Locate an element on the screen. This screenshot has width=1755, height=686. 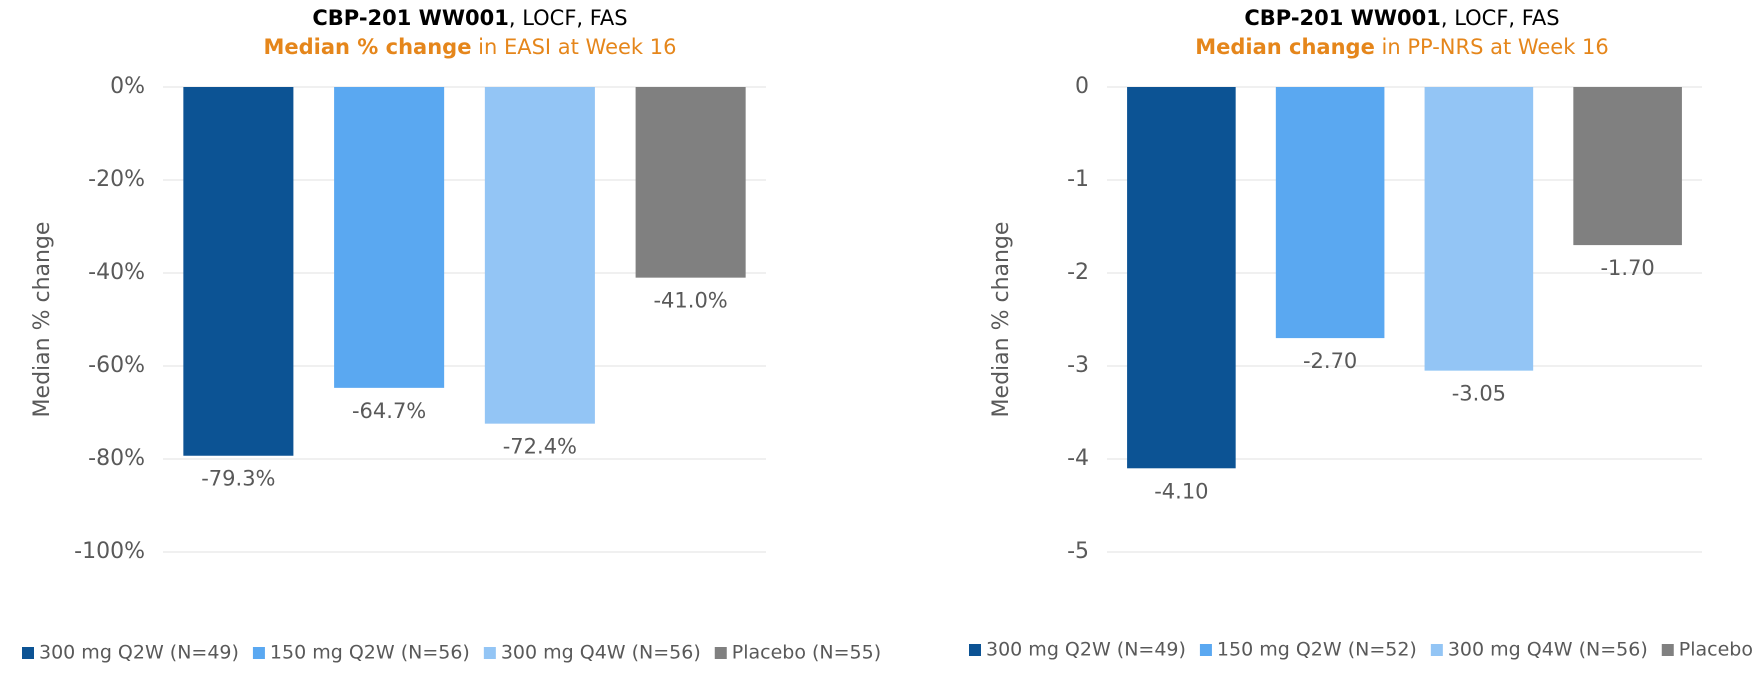
subtitle-part: in EASI at Week 16 is located at coordinates (573, 47).